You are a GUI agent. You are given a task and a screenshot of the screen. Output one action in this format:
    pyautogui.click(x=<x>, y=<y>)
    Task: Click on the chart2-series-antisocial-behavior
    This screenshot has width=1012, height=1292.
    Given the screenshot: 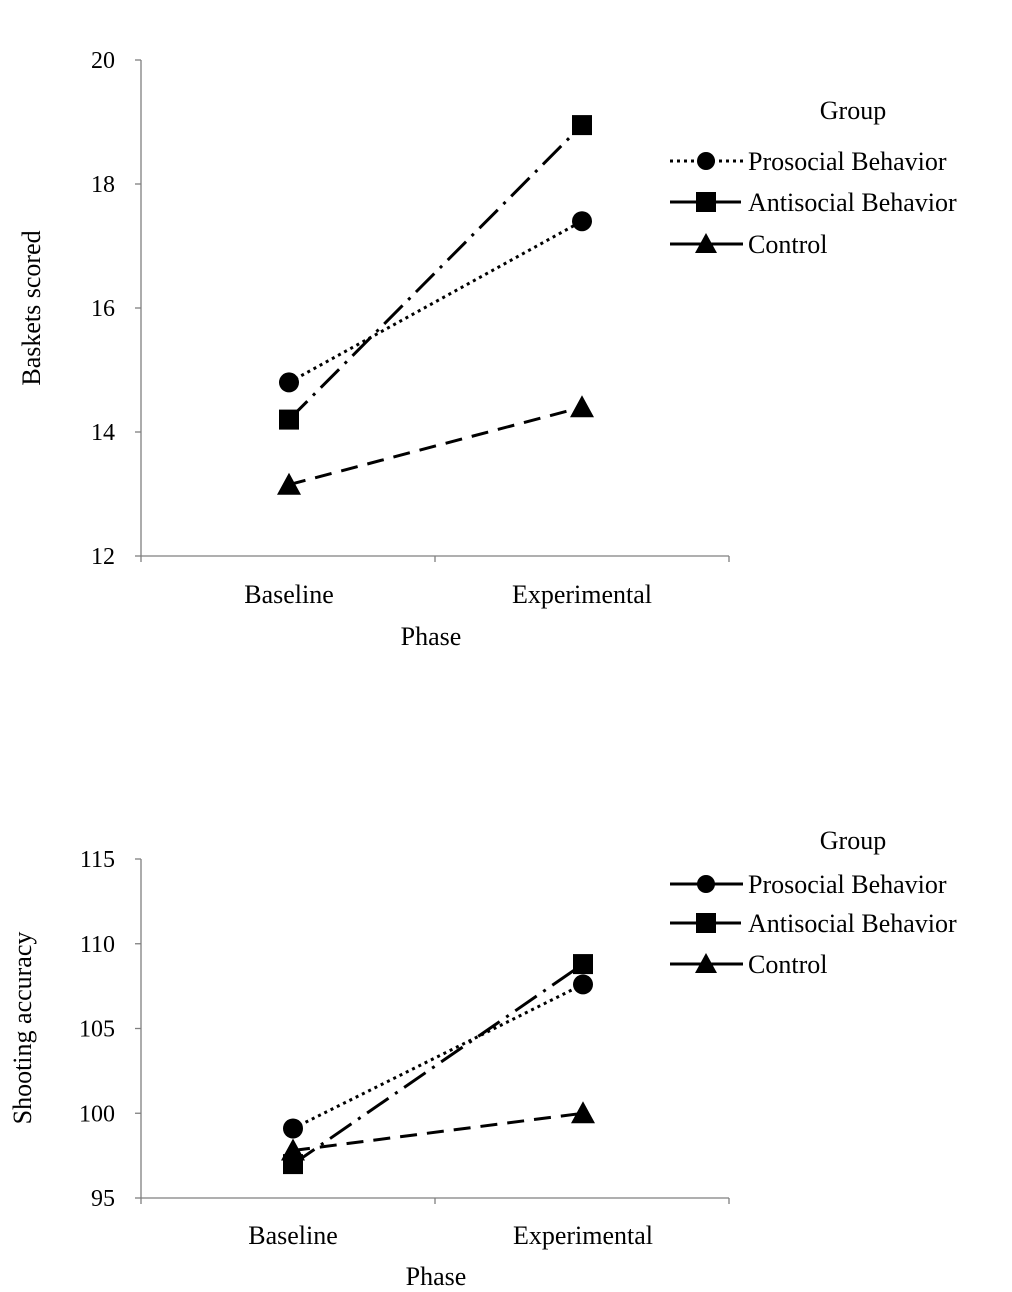 What is the action you would take?
    pyautogui.click(x=438, y=1064)
    